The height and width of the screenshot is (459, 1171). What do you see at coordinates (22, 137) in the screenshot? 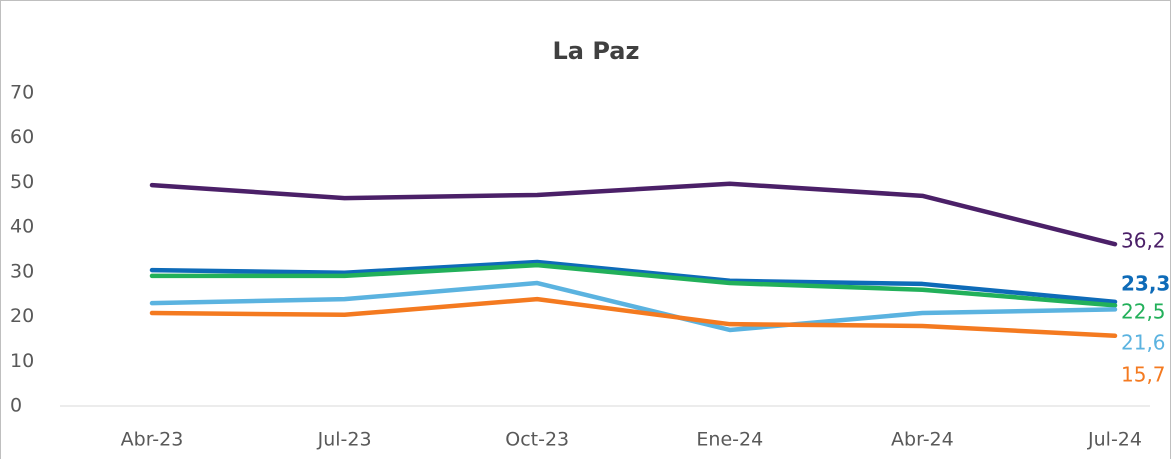
I see `y-tick-label: 60` at bounding box center [22, 137].